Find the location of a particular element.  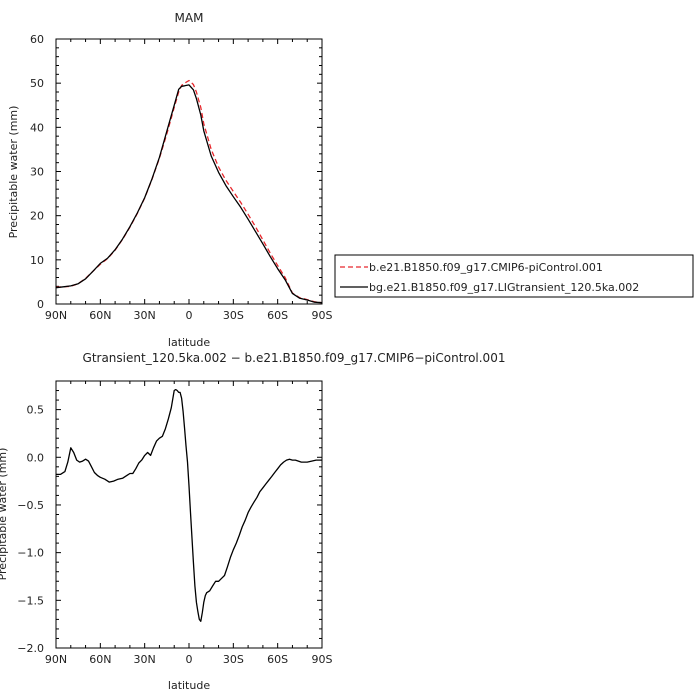

top-y-tick-label: 60 is located at coordinates (37, 39).